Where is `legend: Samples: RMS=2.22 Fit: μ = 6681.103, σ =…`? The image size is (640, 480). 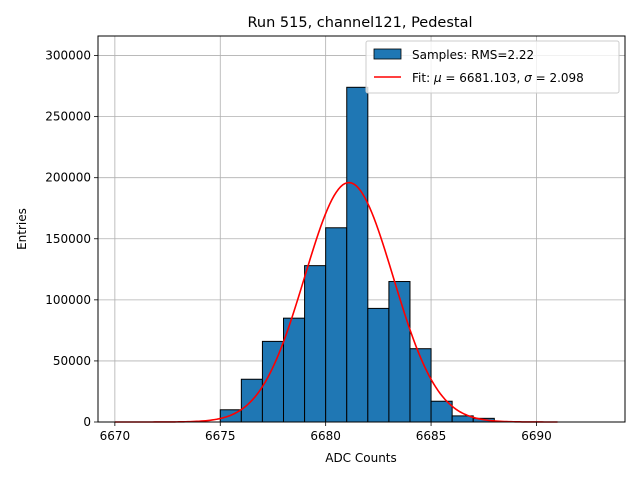
legend: Samples: RMS=2.22 Fit: μ = 6681.103, σ =… is located at coordinates (492, 67).